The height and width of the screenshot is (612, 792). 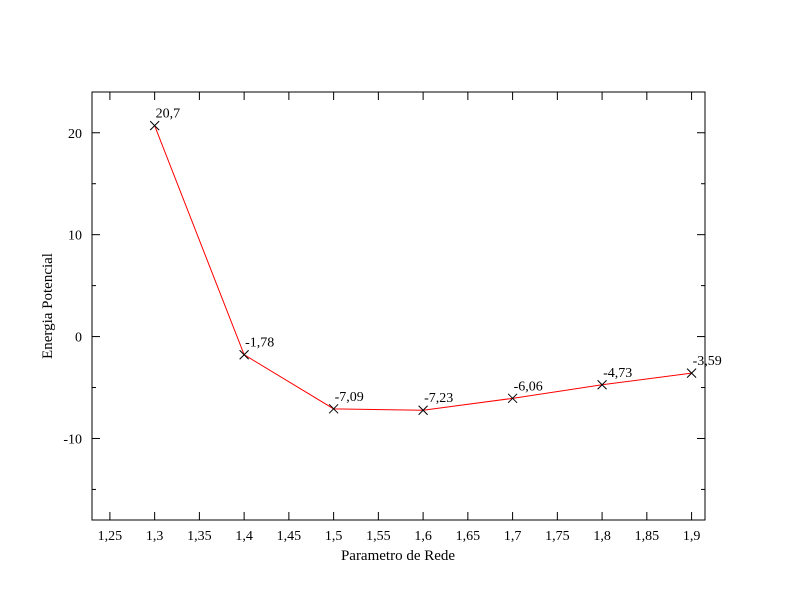 What do you see at coordinates (378, 536) in the screenshot?
I see `x-tick-label: 1,55` at bounding box center [378, 536].